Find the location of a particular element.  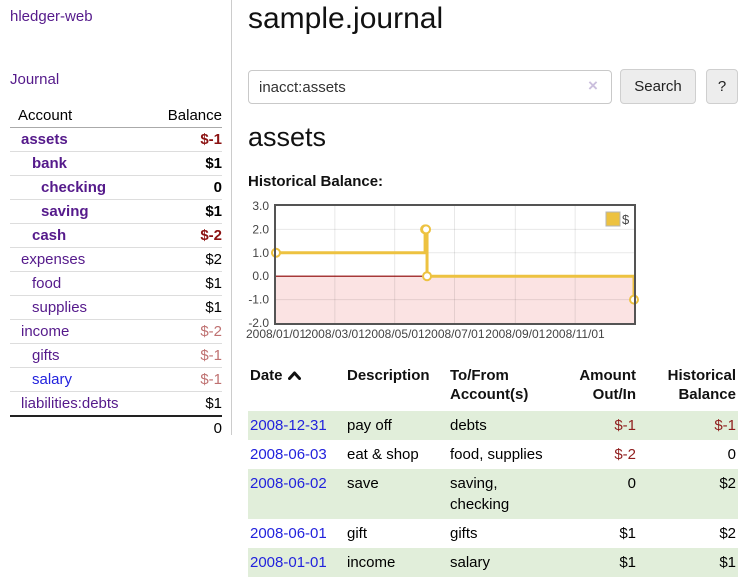

account-link-checking: checking is located at coordinates (74, 187).